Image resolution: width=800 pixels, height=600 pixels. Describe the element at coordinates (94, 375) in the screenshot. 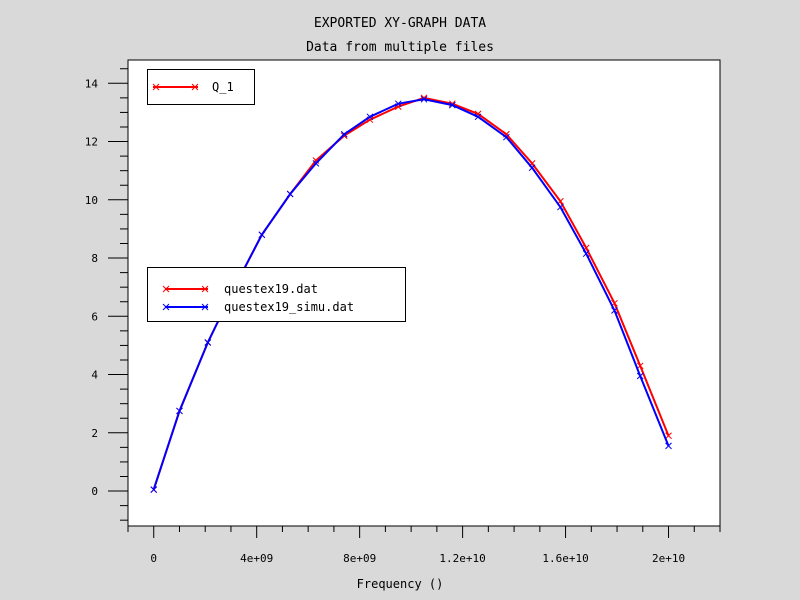

I see `y-tick-label: 4` at that location.